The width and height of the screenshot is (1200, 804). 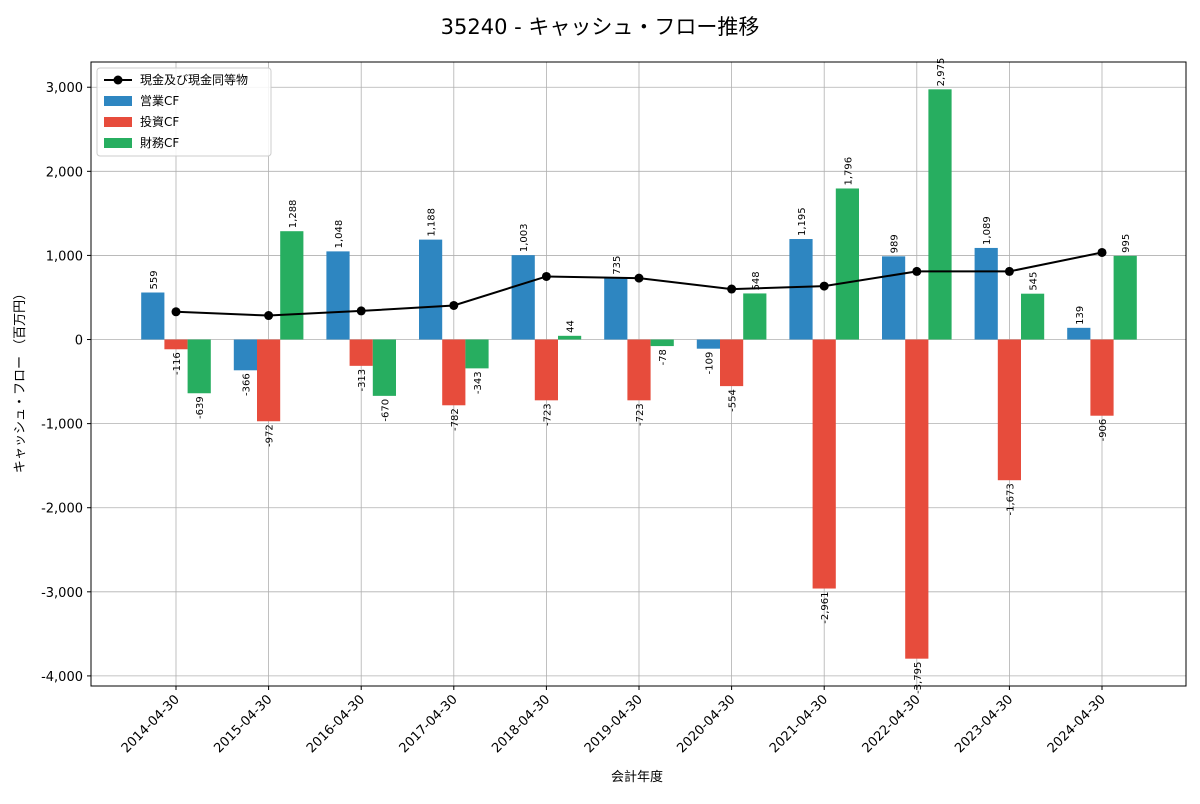 I want to click on data-label: 545, so click(x=1034, y=281).